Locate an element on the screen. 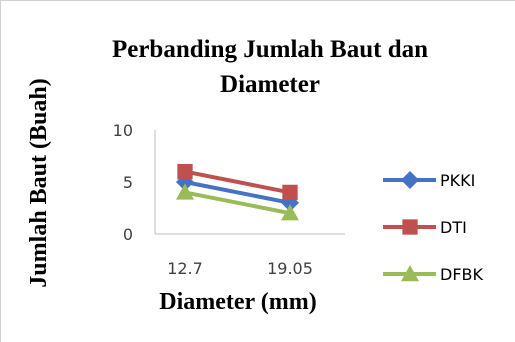 Image resolution: width=515 pixels, height=342 pixels. series-line-pkki is located at coordinates (237, 192).